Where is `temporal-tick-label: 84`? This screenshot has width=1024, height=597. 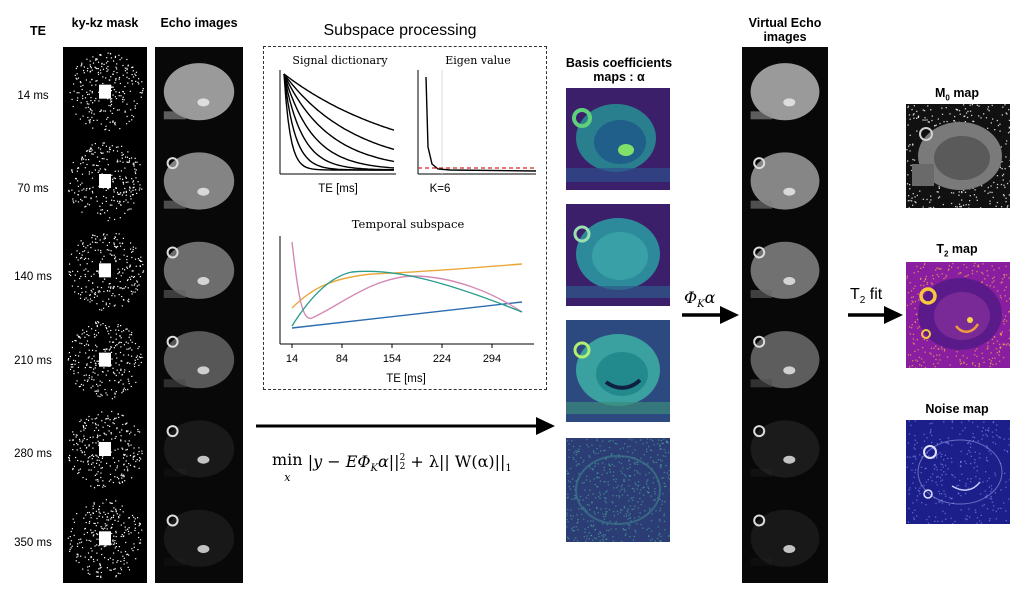 temporal-tick-label: 84 is located at coordinates (342, 359).